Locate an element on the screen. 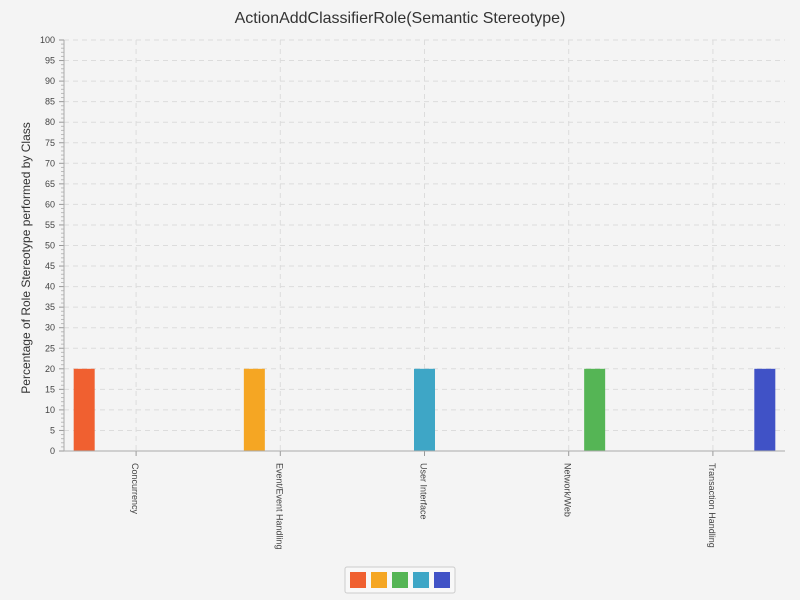 This screenshot has height=600, width=800. y-tick-label: 95 is located at coordinates (50, 61).